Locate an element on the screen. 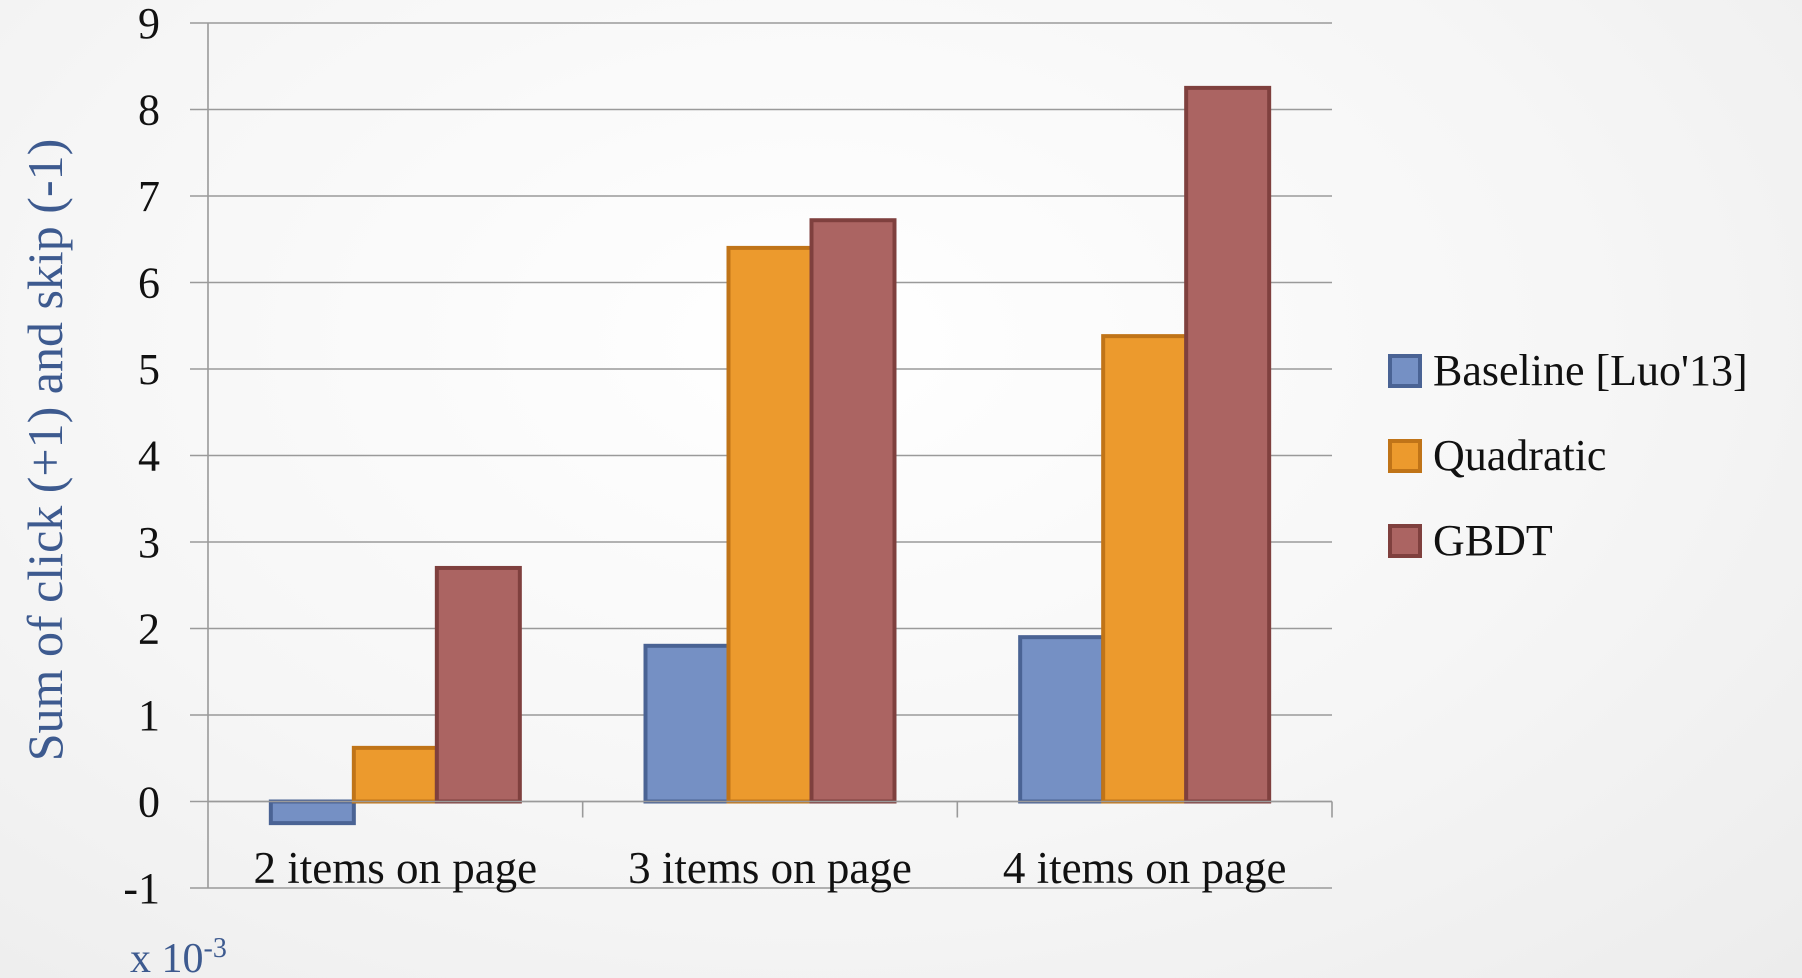 The width and height of the screenshot is (1802, 978). legend-label: GBDT is located at coordinates (1493, 540).